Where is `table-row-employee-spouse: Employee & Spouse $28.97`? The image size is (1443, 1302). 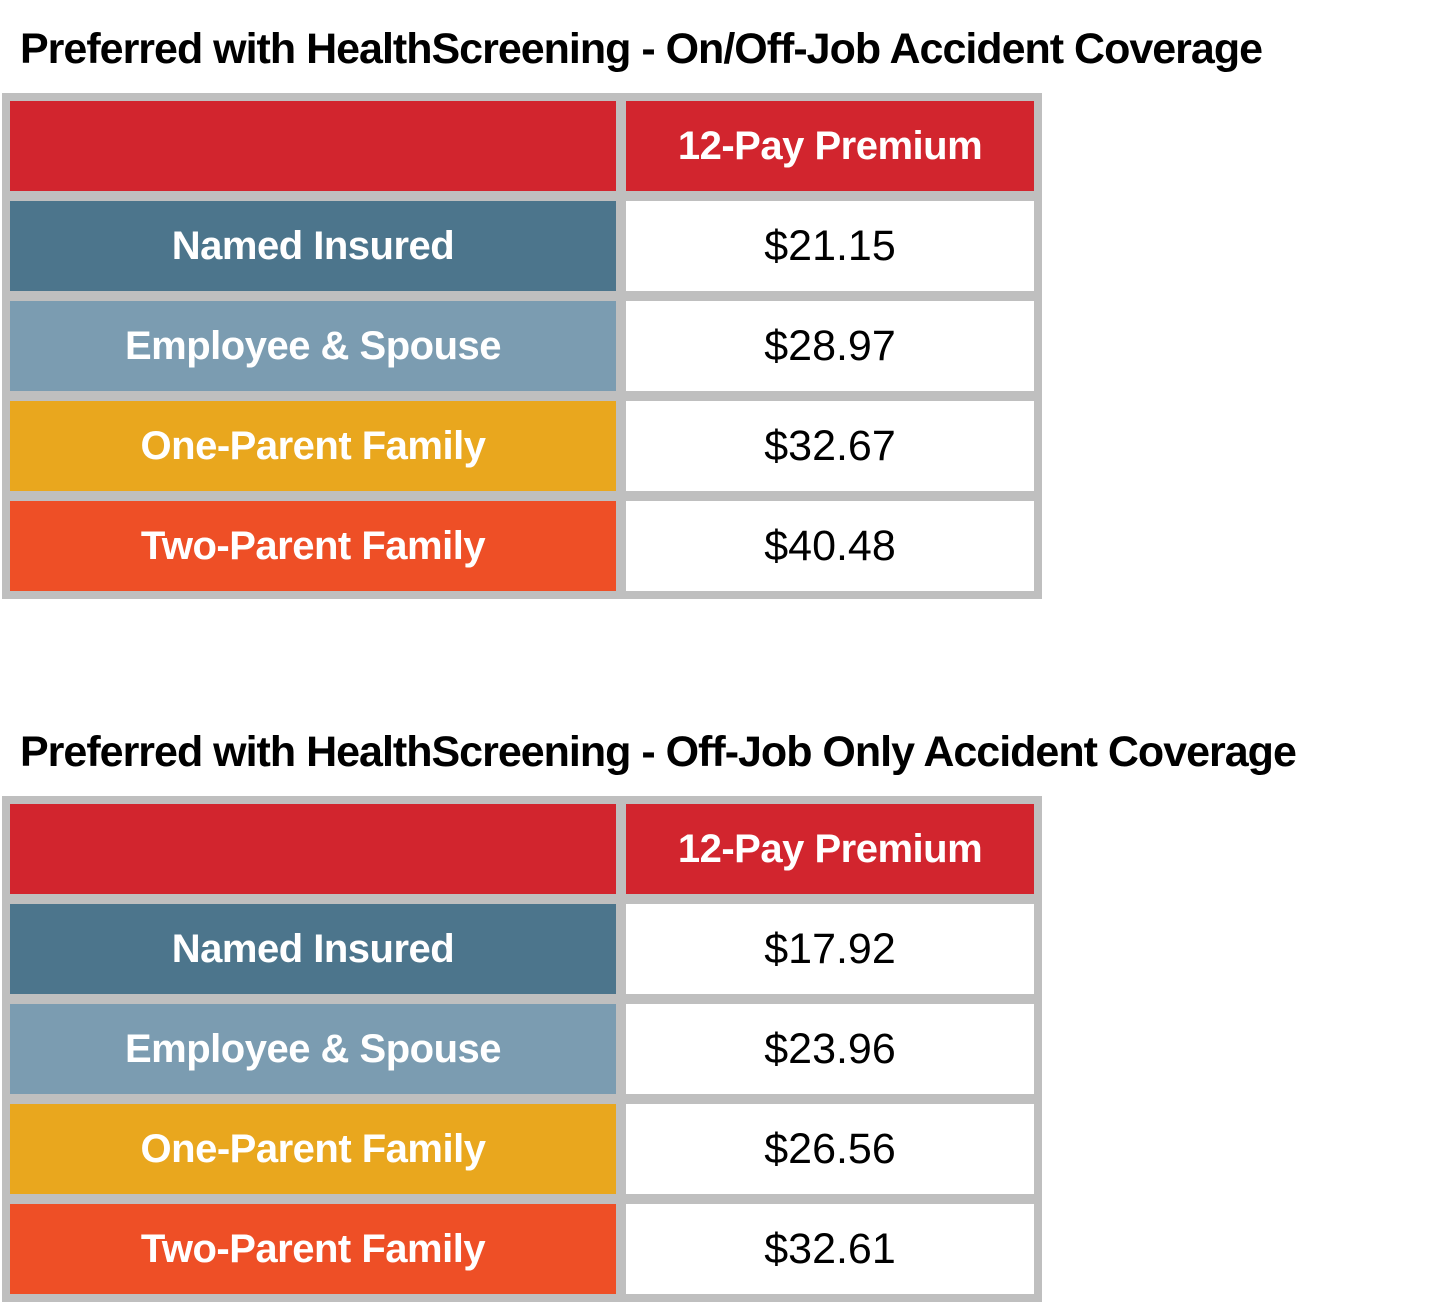
table-row-employee-spouse: Employee & Spouse $28.97 is located at coordinates (522, 346).